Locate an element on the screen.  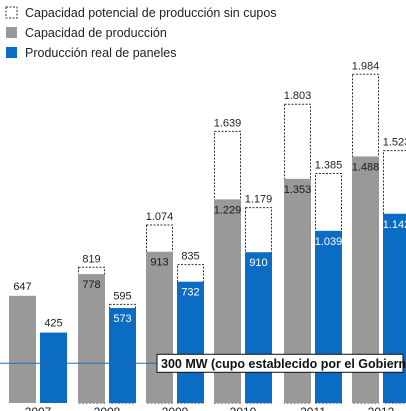
label-capacity-2008: 778 is located at coordinates (91, 285).